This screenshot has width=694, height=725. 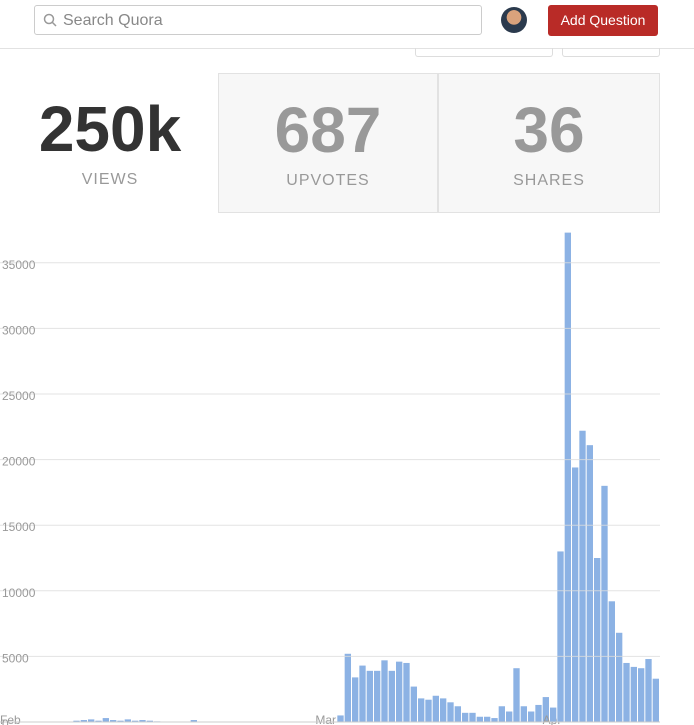 What do you see at coordinates (110, 179) in the screenshot?
I see `stat-label: VIEWS` at bounding box center [110, 179].